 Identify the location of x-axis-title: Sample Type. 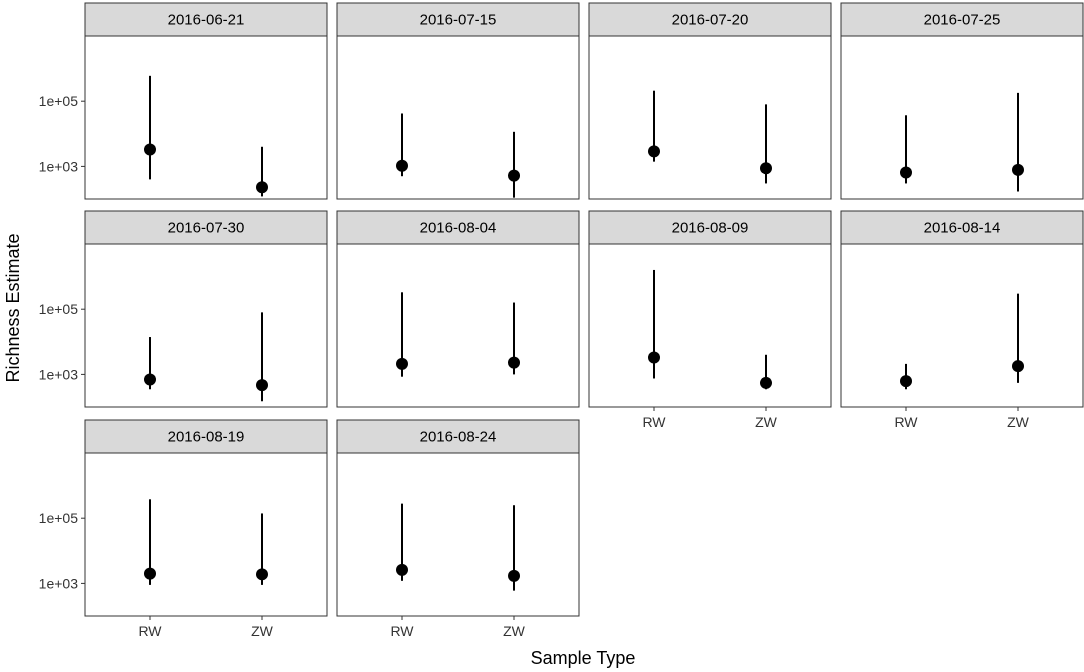
(583, 658).